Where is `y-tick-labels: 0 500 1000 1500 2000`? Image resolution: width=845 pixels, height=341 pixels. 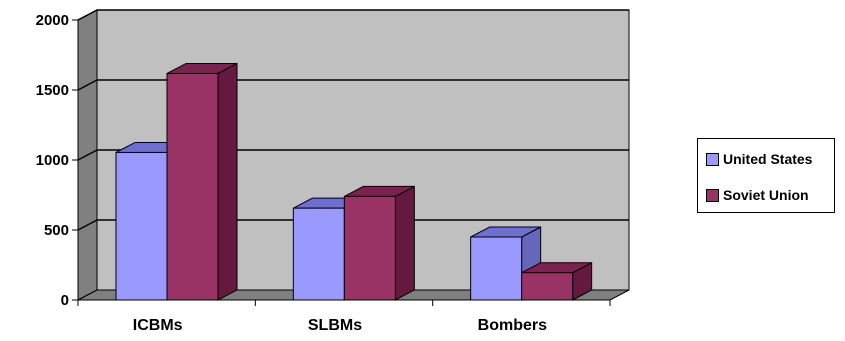 y-tick-labels: 0 500 1000 1500 2000 is located at coordinates (52, 160).